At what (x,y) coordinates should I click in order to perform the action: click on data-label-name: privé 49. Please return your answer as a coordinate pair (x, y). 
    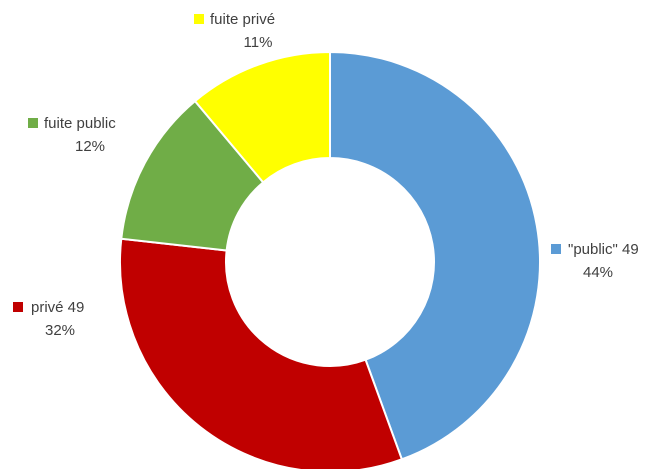
    Looking at the image, I should click on (57, 307).